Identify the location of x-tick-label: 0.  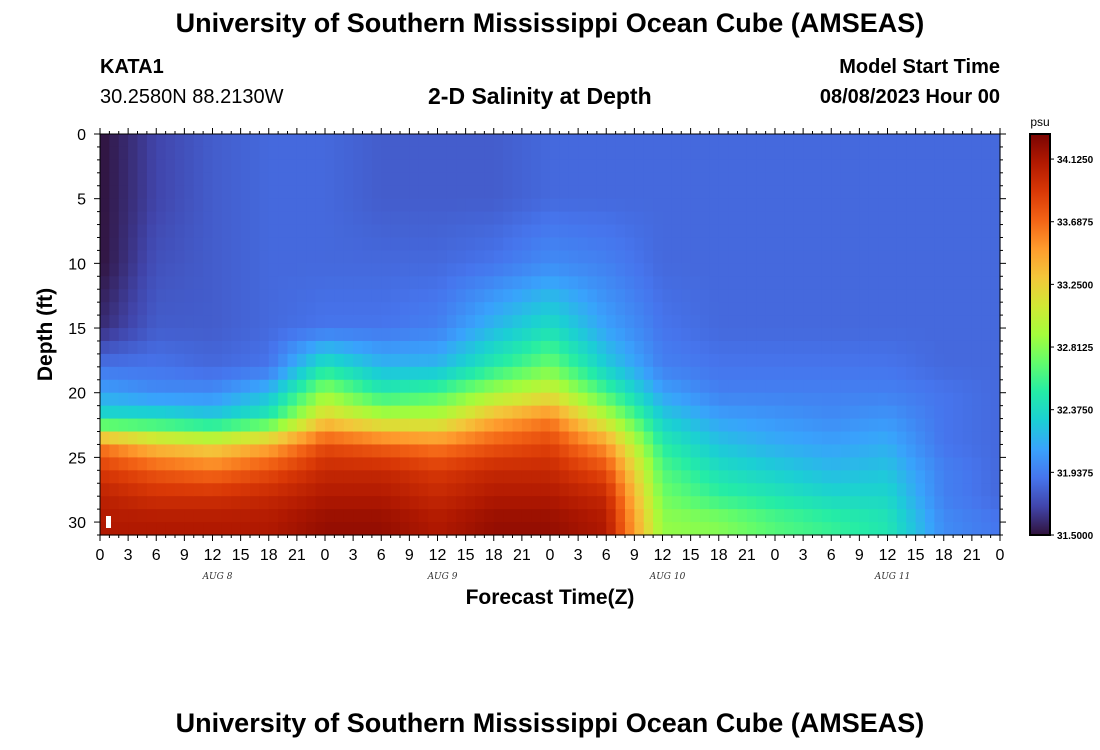
(325, 555).